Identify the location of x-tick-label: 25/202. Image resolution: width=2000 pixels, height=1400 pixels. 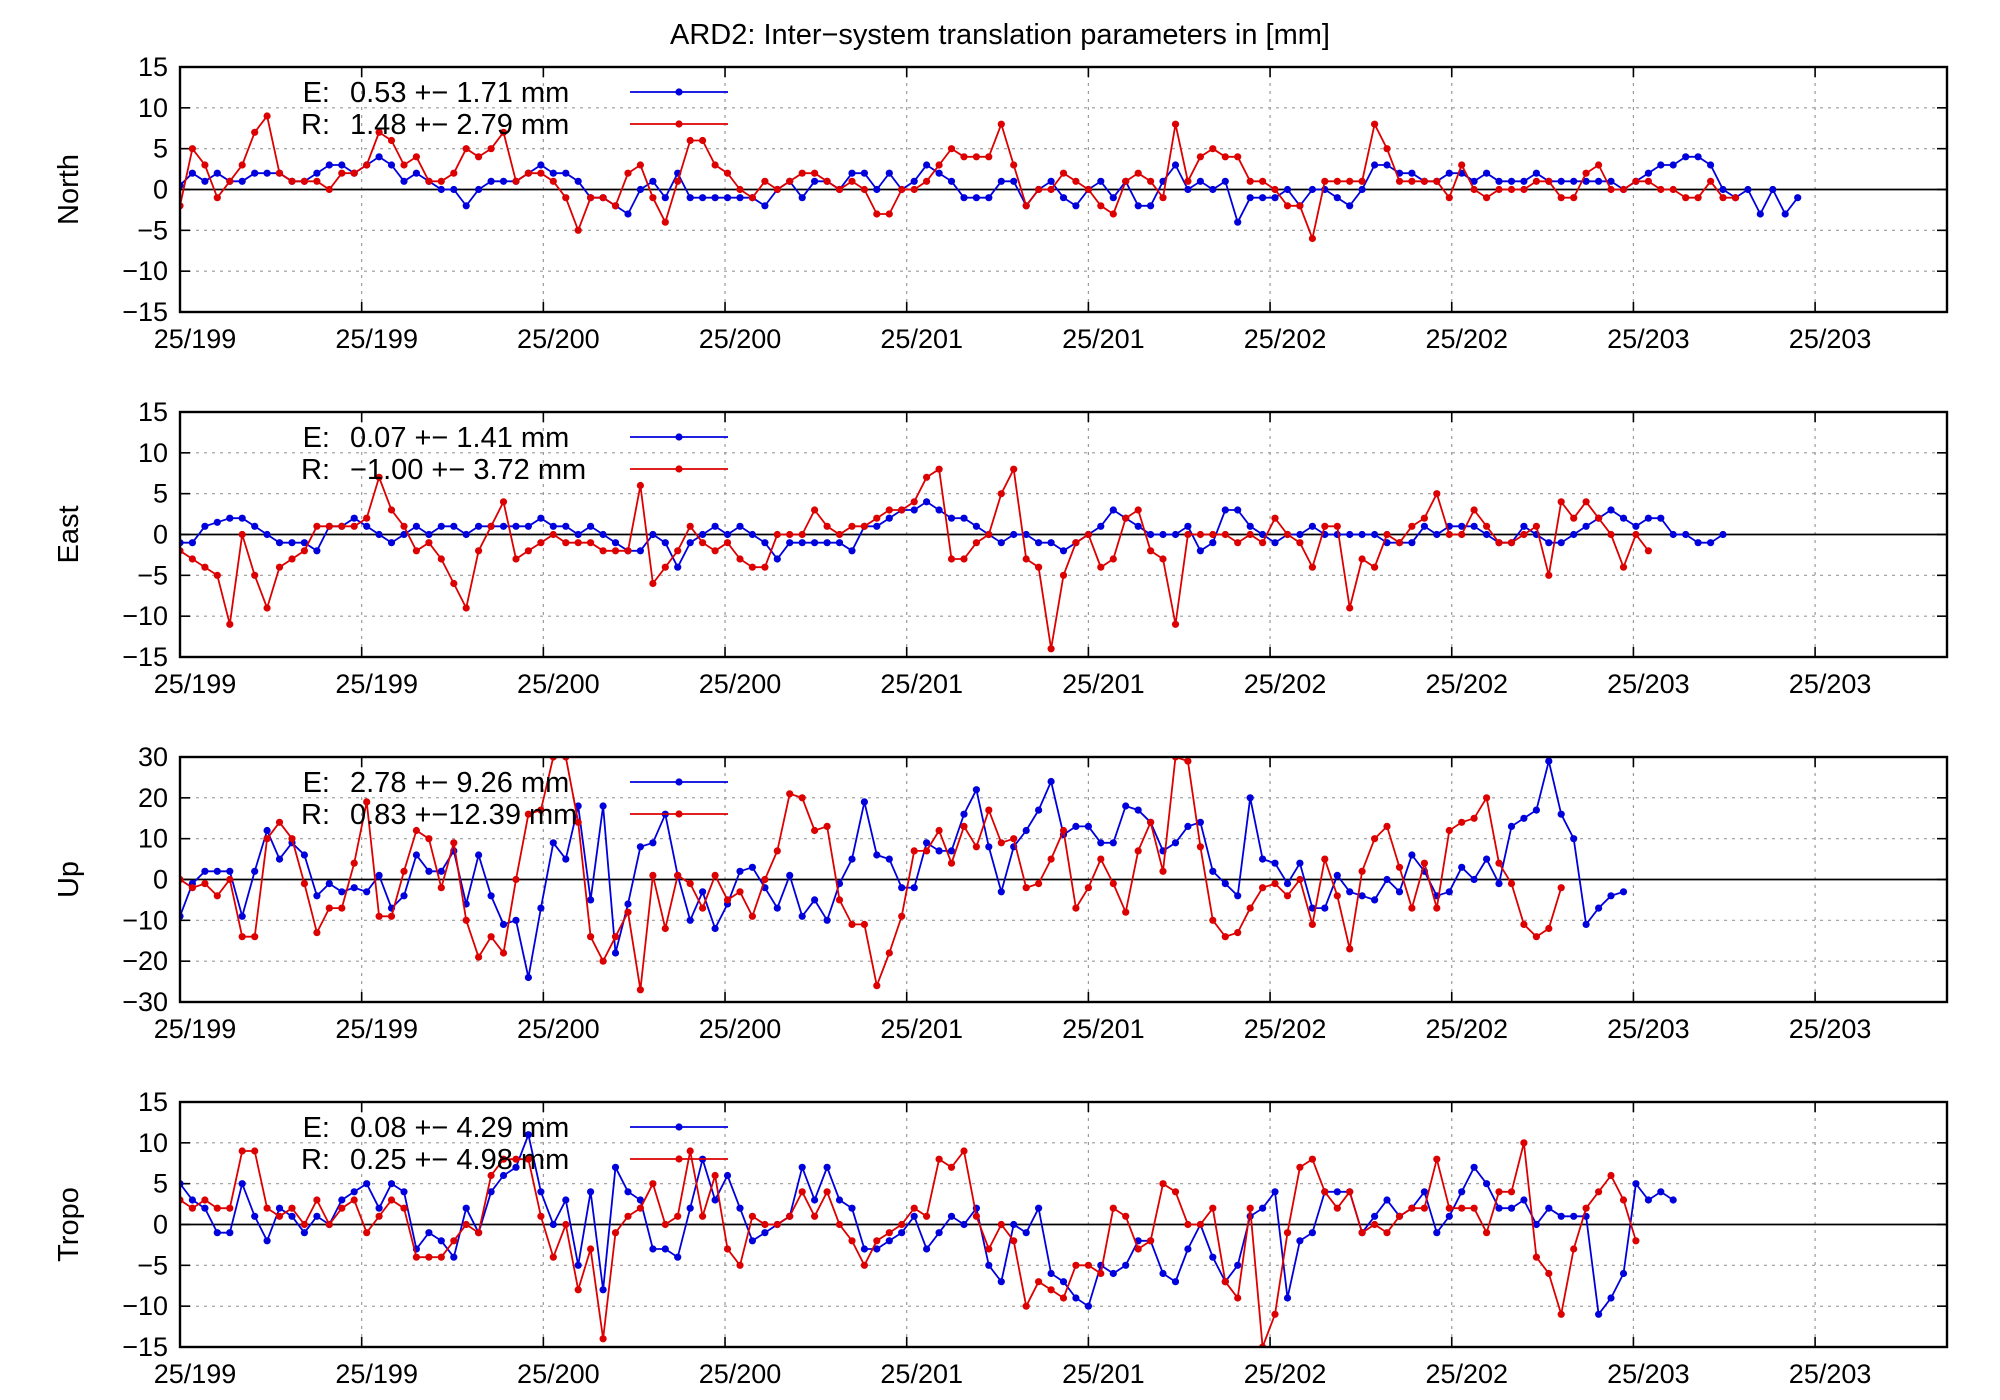
(1466, 1029).